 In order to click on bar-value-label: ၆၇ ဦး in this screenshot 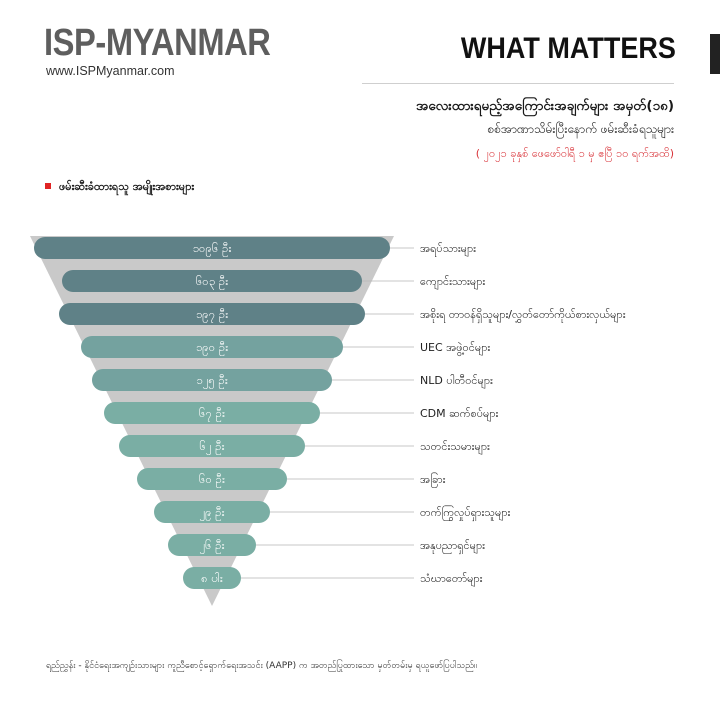, I will do `click(212, 414)`.